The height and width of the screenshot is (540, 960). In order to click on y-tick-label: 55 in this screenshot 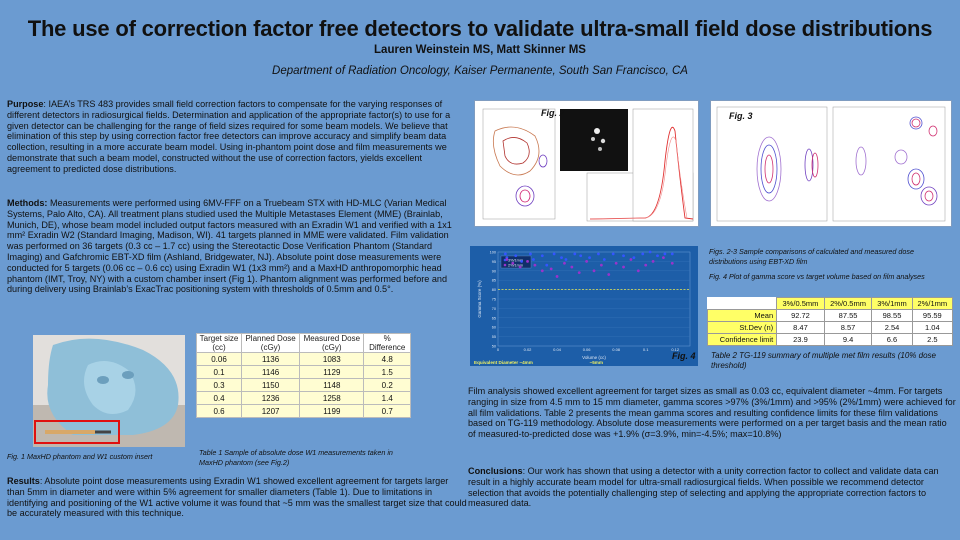, I will do `click(494, 337)`.